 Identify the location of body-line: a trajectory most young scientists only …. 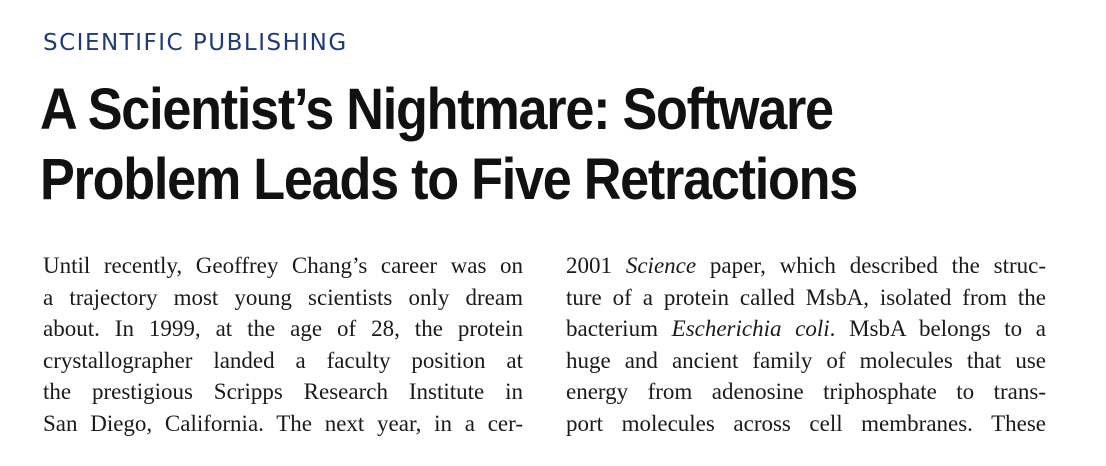
(283, 297).